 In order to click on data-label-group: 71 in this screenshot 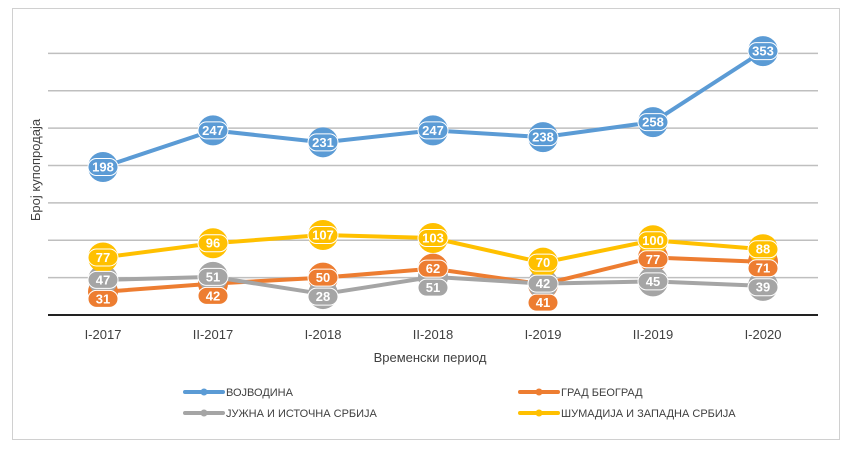, I will do `click(763, 268)`.